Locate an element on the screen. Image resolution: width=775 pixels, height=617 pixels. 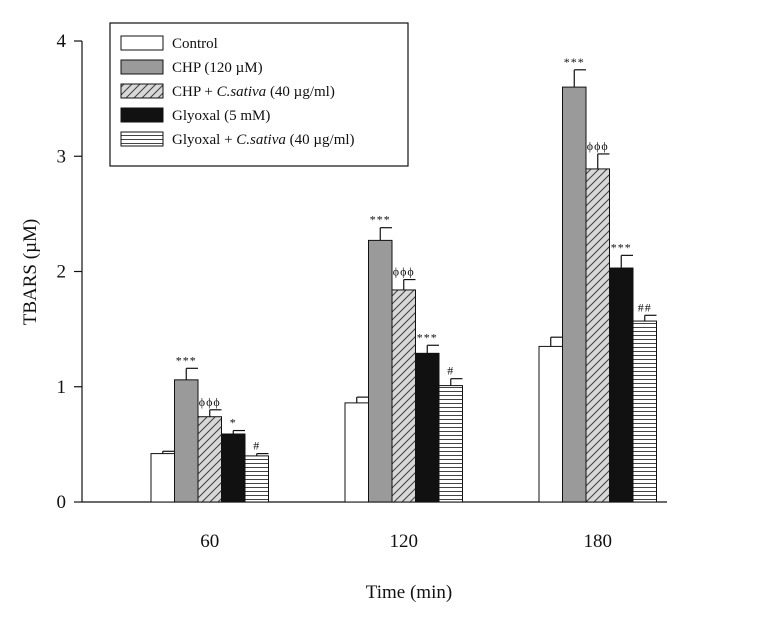
y-tick-label: 0 is located at coordinates (62, 502).